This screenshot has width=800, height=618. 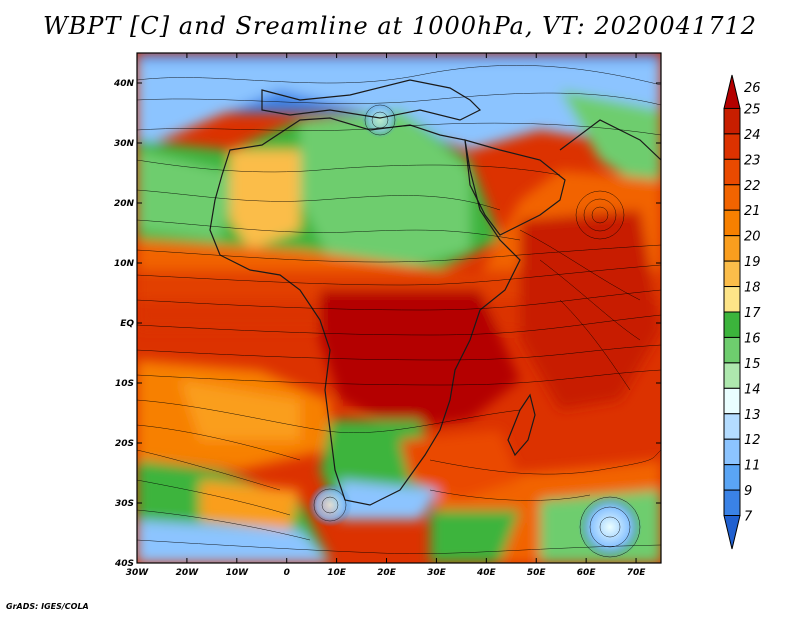 I want to click on lat-label: 30N, so click(x=124, y=144).